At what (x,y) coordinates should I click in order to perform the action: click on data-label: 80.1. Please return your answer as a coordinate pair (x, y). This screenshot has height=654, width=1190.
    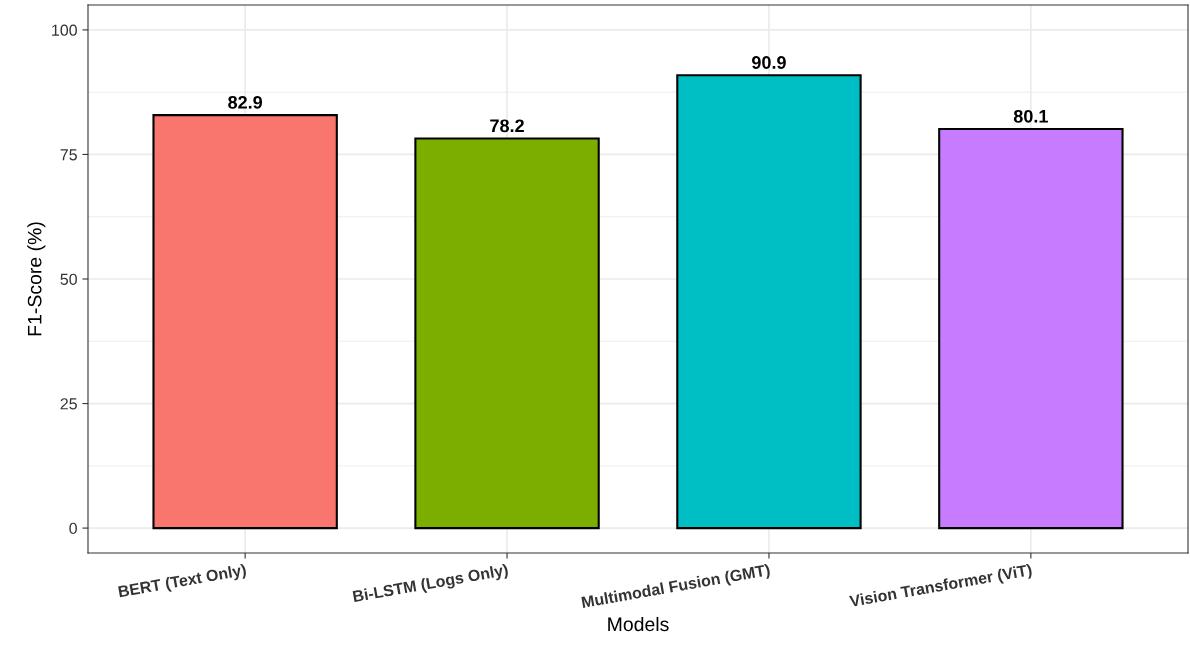
    Looking at the image, I should click on (1030, 116).